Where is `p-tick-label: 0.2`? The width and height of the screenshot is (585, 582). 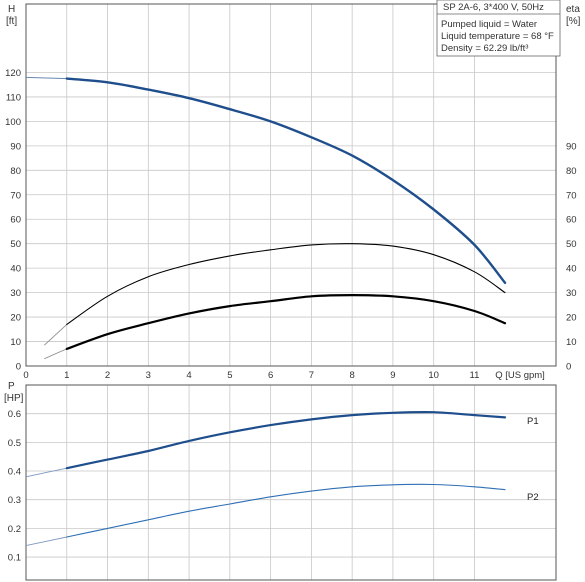
p-tick-label: 0.2 is located at coordinates (14, 529).